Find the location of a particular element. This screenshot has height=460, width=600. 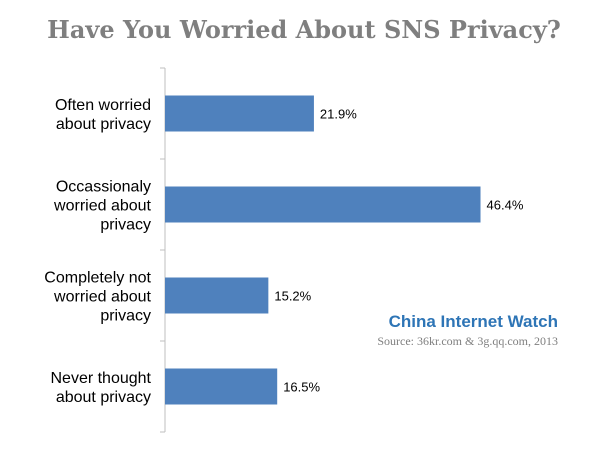

category-label: Occassionaly is located at coordinates (103, 187).